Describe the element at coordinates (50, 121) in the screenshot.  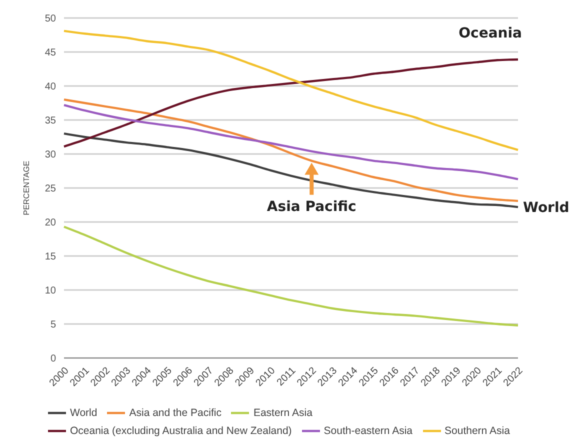
I see `y-tick-label: 35` at that location.